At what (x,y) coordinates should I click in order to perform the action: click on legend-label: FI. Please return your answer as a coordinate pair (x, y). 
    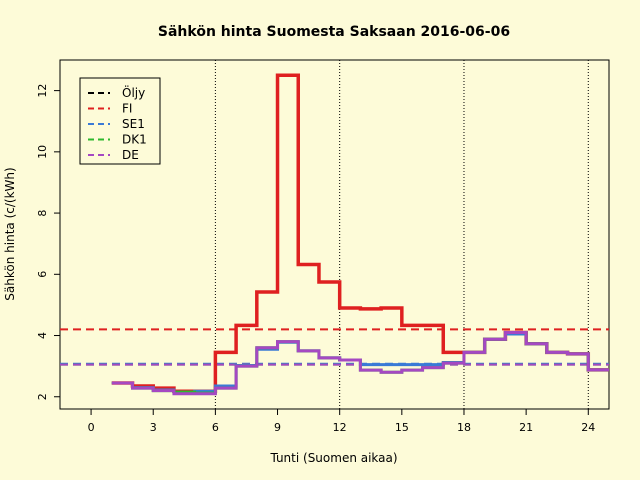
    Looking at the image, I should click on (127, 109).